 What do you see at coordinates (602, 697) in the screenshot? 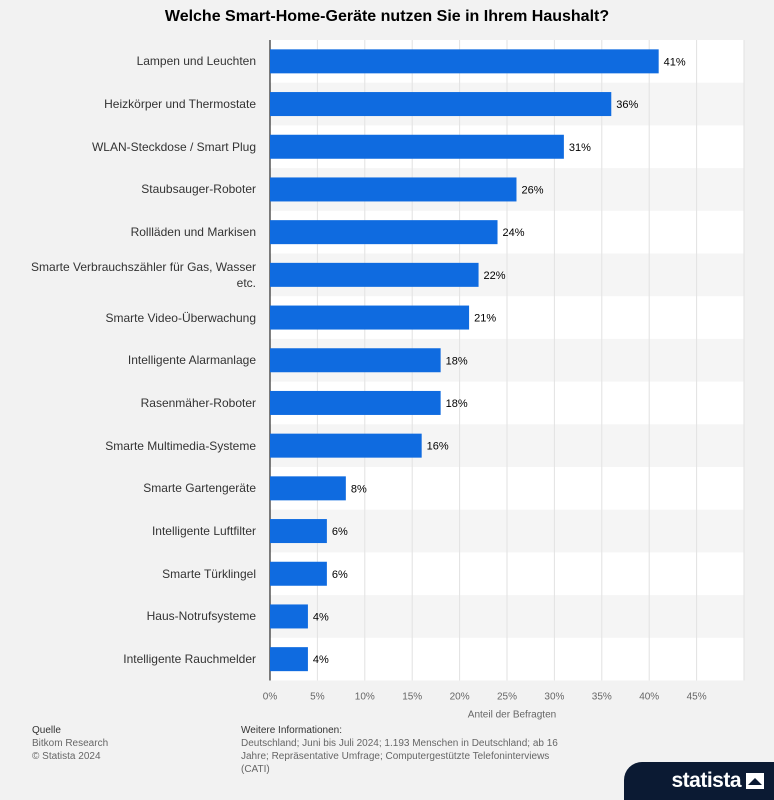
I see `x-tick-label: 35%` at bounding box center [602, 697].